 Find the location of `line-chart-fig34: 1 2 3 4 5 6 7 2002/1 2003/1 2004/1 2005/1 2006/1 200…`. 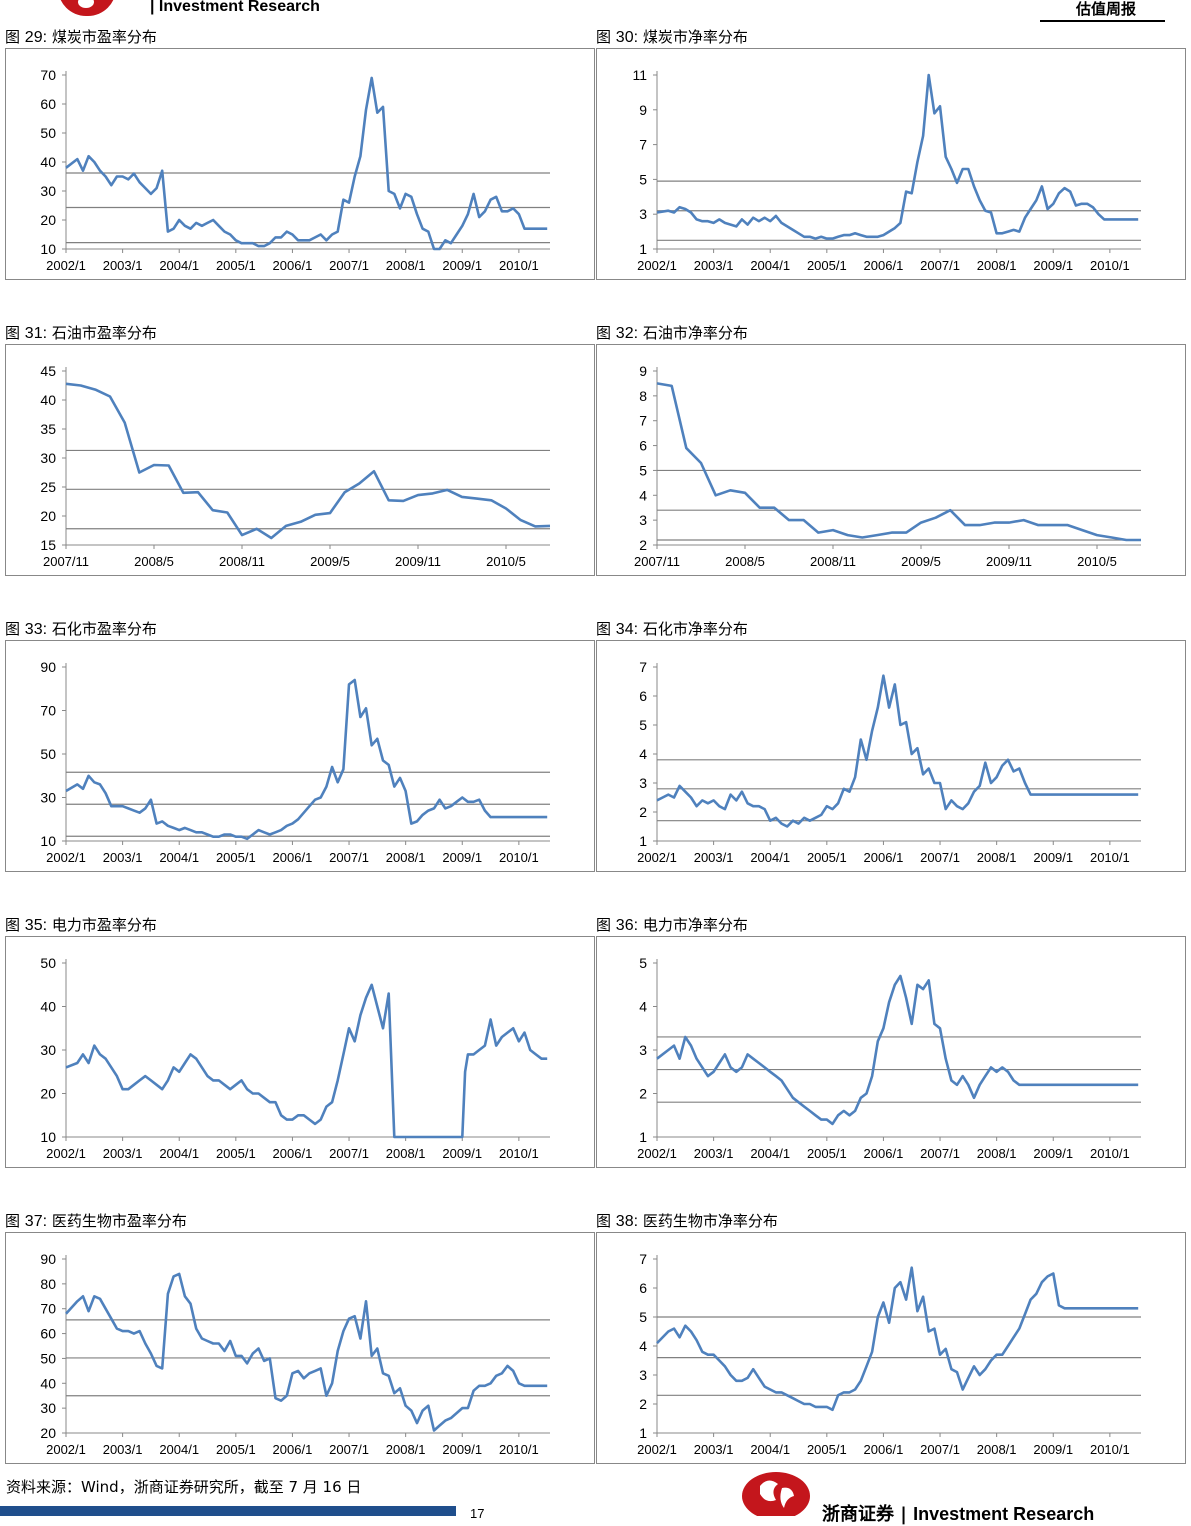

line-chart-fig34: 1 2 3 4 5 6 7 2002/1 2003/1 2004/1 2005/1 2006/1 200… is located at coordinates (889, 762).